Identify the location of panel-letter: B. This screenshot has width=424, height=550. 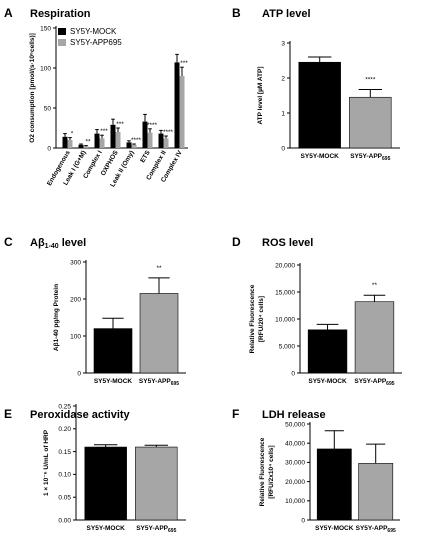
(236, 13).